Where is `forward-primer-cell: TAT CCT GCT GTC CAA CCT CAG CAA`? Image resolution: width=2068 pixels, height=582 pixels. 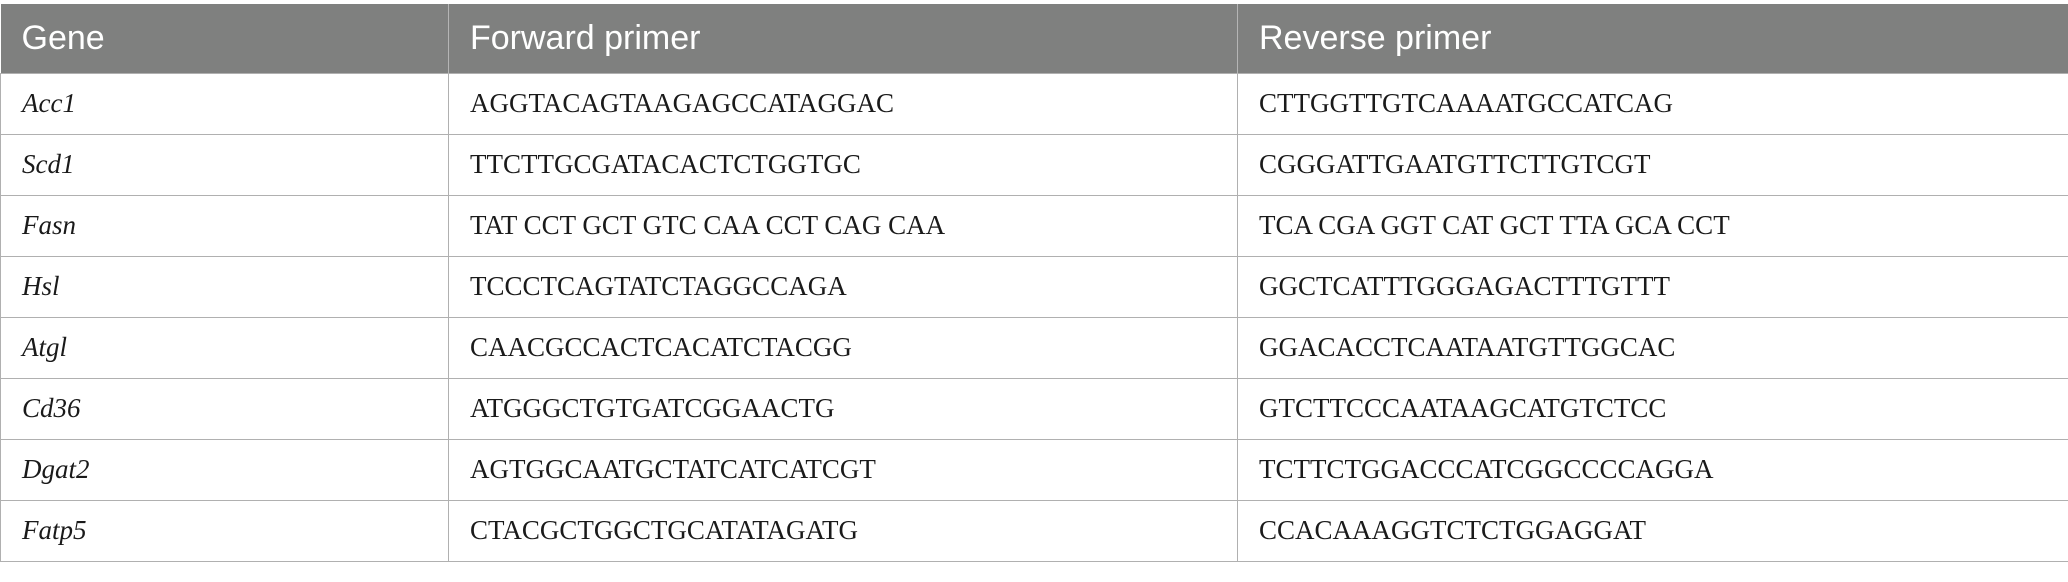 forward-primer-cell: TAT CCT GCT GTC CAA CCT CAG CAA is located at coordinates (843, 225).